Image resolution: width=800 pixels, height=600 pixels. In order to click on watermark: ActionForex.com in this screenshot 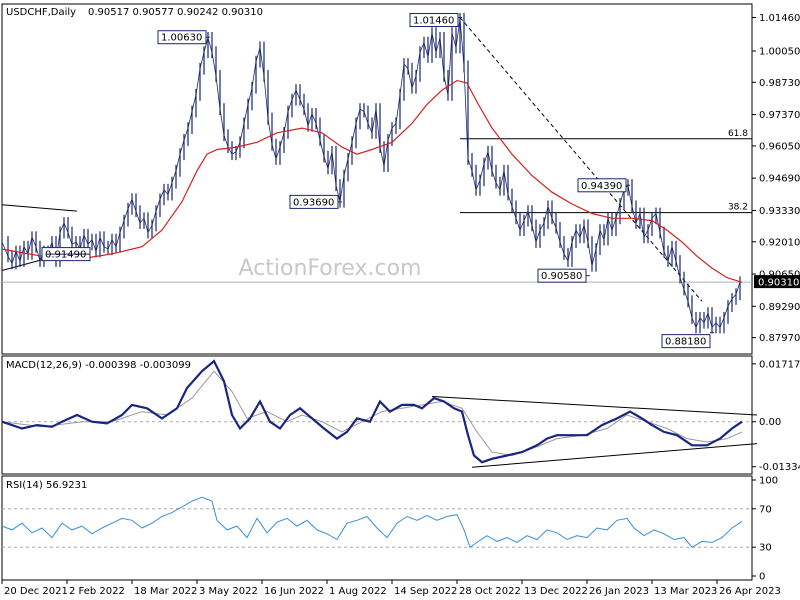, I will do `click(330, 268)`.